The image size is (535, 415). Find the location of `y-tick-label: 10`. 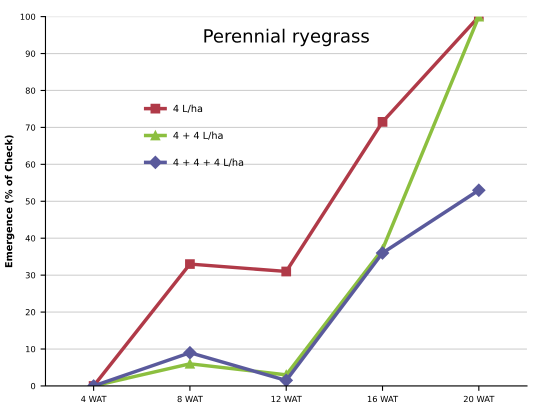

y-tick-label: 10 is located at coordinates (31, 349).